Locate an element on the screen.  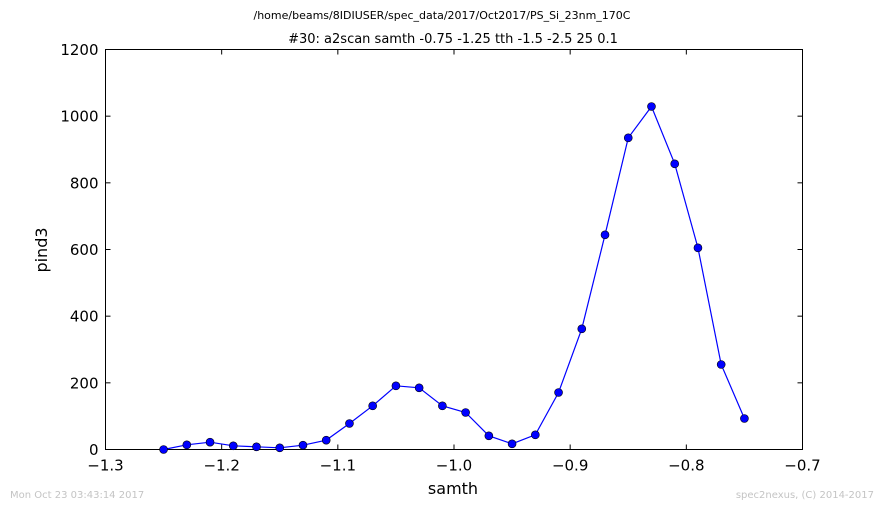
x-axis-label: samth is located at coordinates (453, 488).